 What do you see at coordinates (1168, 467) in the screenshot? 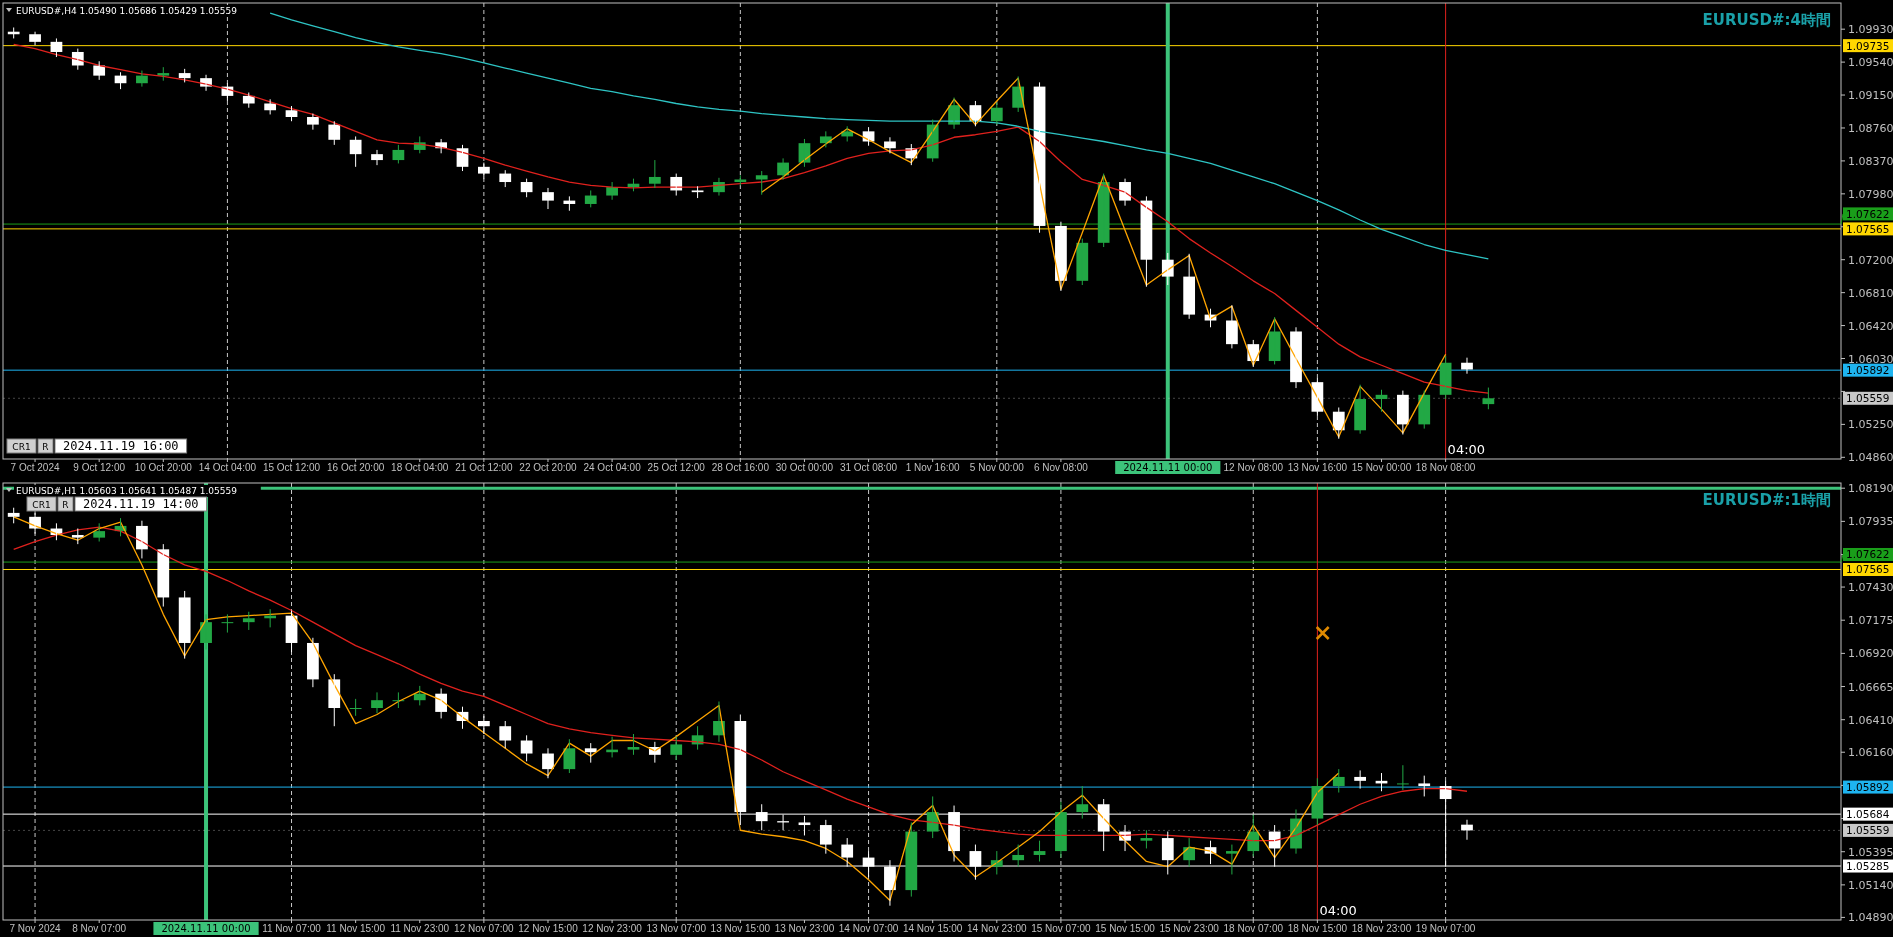
I see `x-tick-label: 2024.11.11 00:00` at bounding box center [1168, 467].